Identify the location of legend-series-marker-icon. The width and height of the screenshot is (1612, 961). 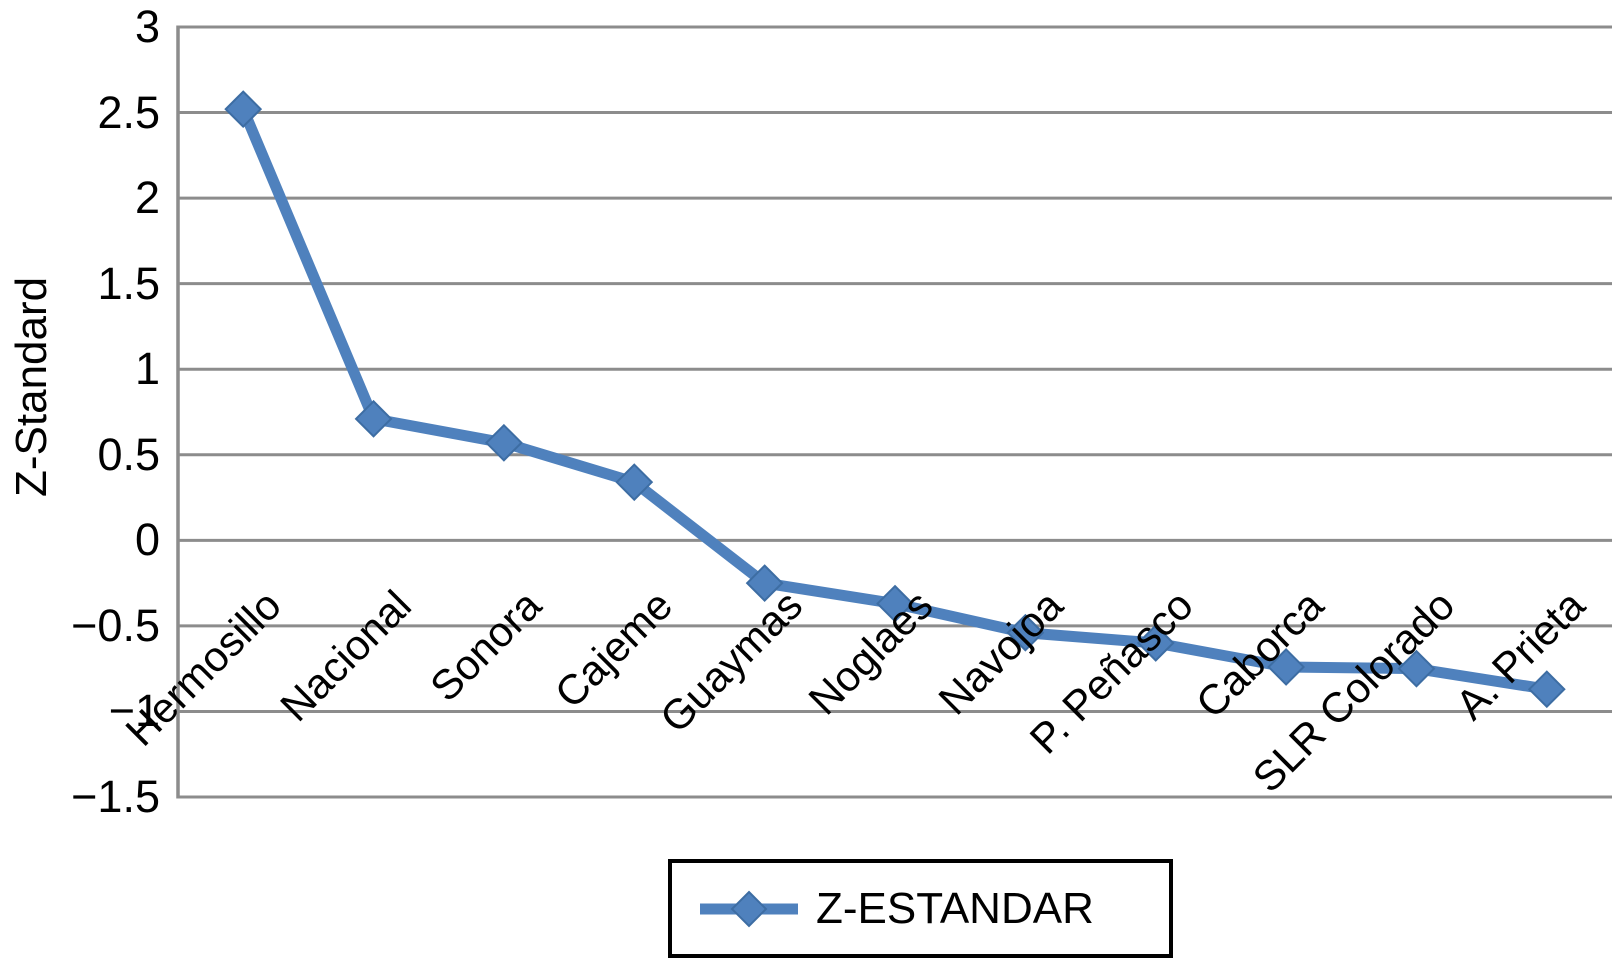
(749, 908).